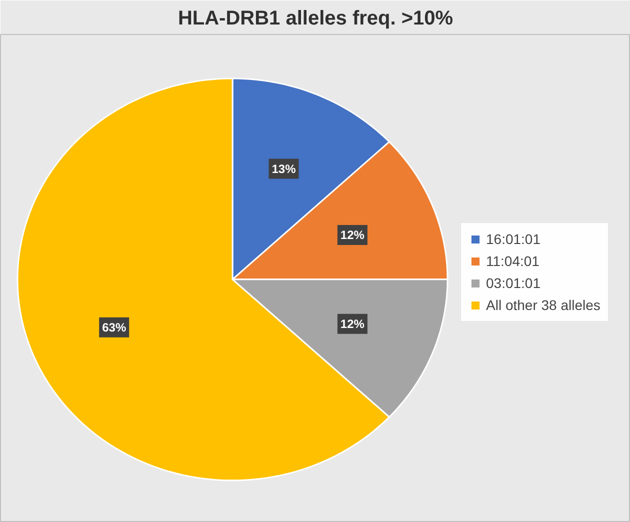 The width and height of the screenshot is (630, 522). What do you see at coordinates (316, 19) in the screenshot?
I see `chart-title: HLA-DRB1 alleles freq. >10%` at bounding box center [316, 19].